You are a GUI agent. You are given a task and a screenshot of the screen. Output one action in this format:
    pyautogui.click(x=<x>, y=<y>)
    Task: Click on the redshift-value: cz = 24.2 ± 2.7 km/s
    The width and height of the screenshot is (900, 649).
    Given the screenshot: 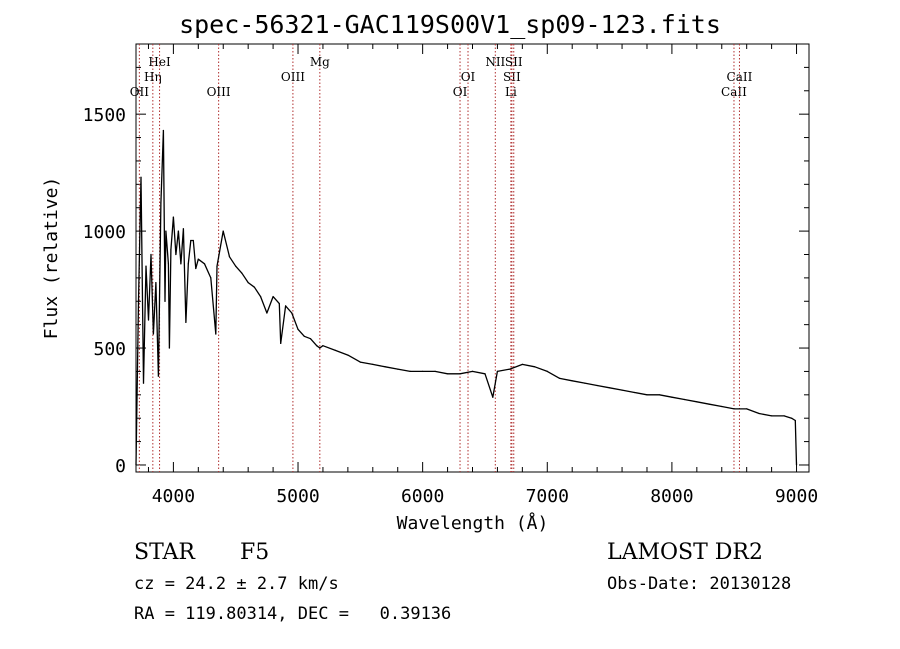 What is the action you would take?
    pyautogui.click(x=236, y=584)
    